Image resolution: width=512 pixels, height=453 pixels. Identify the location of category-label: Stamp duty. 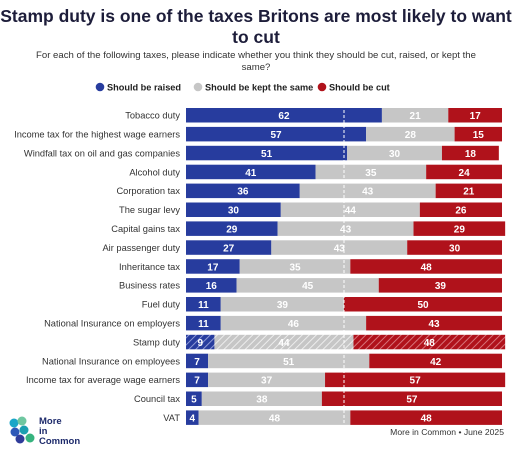
(156, 342).